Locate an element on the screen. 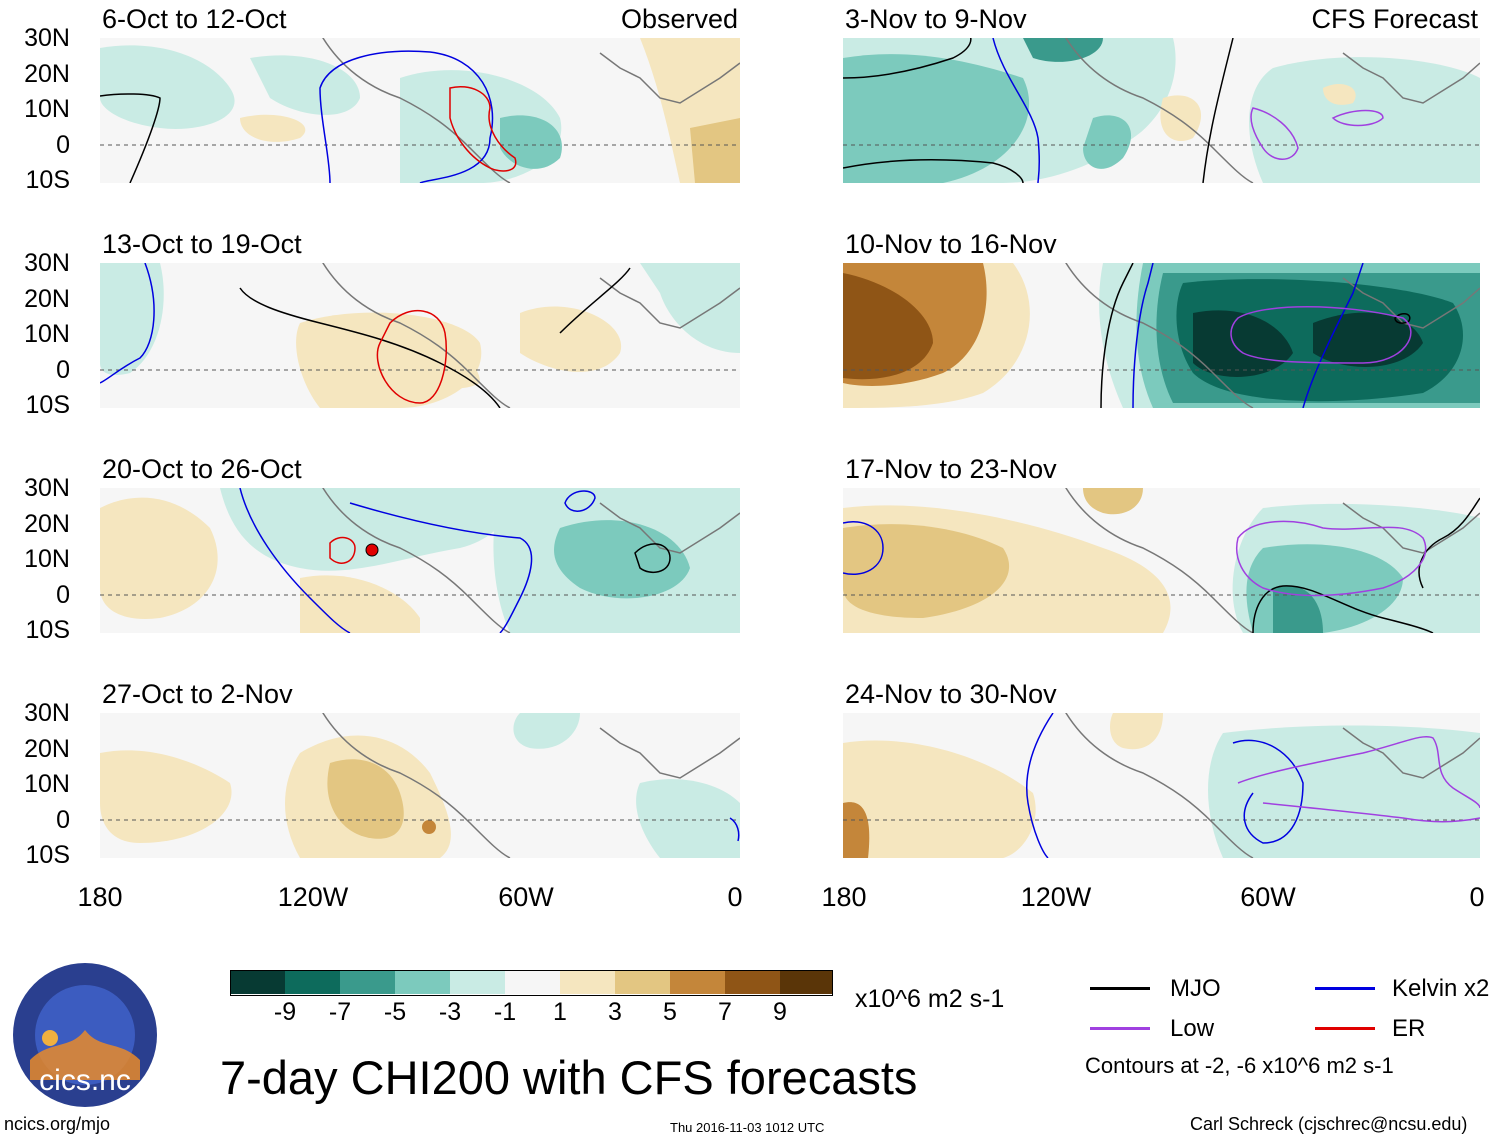 The width and height of the screenshot is (1510, 1142). observed-header: Observed is located at coordinates (679, 19).